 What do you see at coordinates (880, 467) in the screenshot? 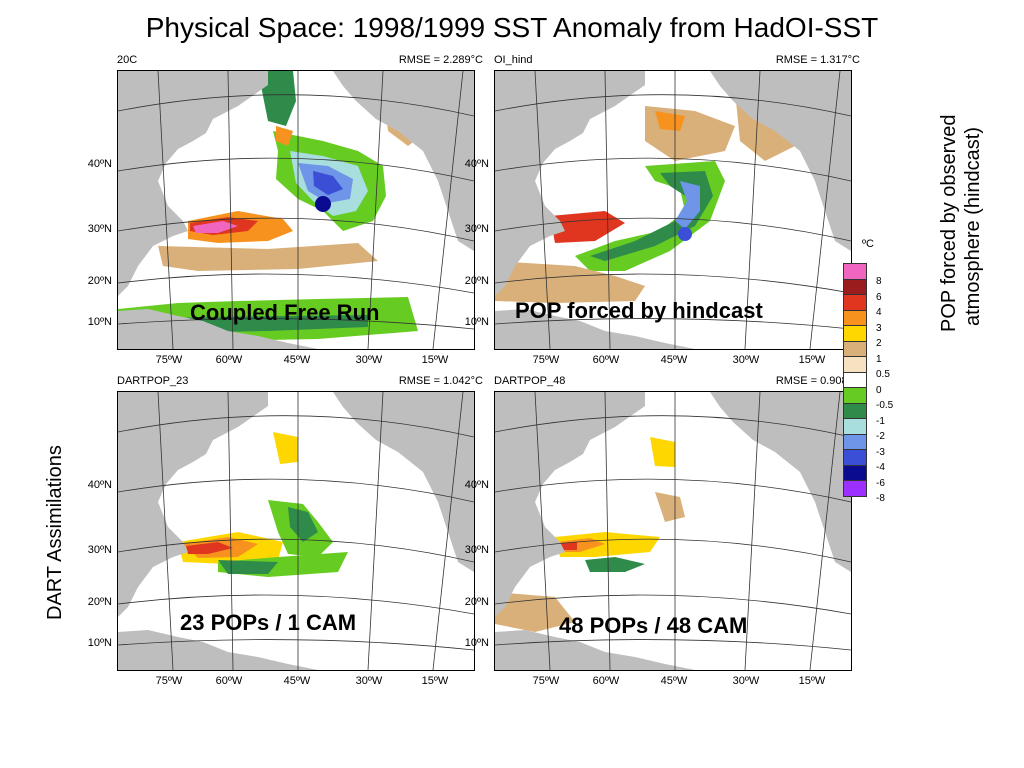
I see `colorbar-tick-label: -4` at bounding box center [880, 467].